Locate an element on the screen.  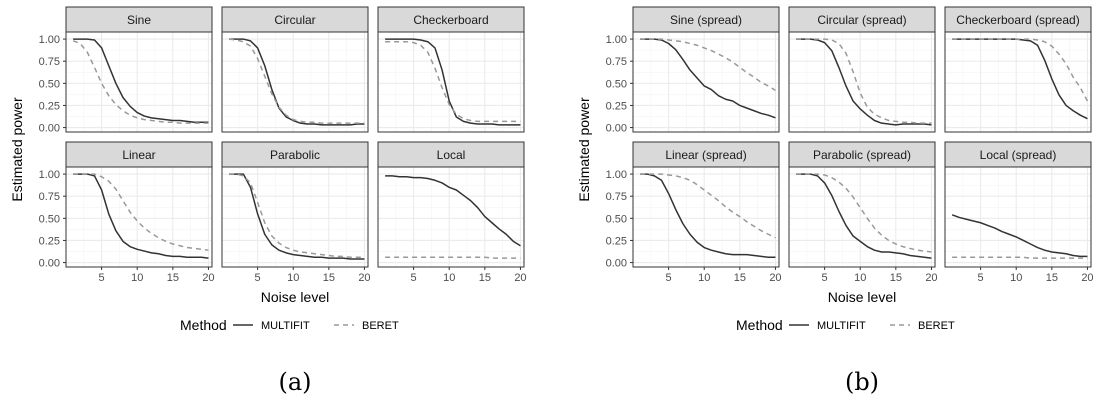
legend-label: MULTIFIT is located at coordinates (285, 326).